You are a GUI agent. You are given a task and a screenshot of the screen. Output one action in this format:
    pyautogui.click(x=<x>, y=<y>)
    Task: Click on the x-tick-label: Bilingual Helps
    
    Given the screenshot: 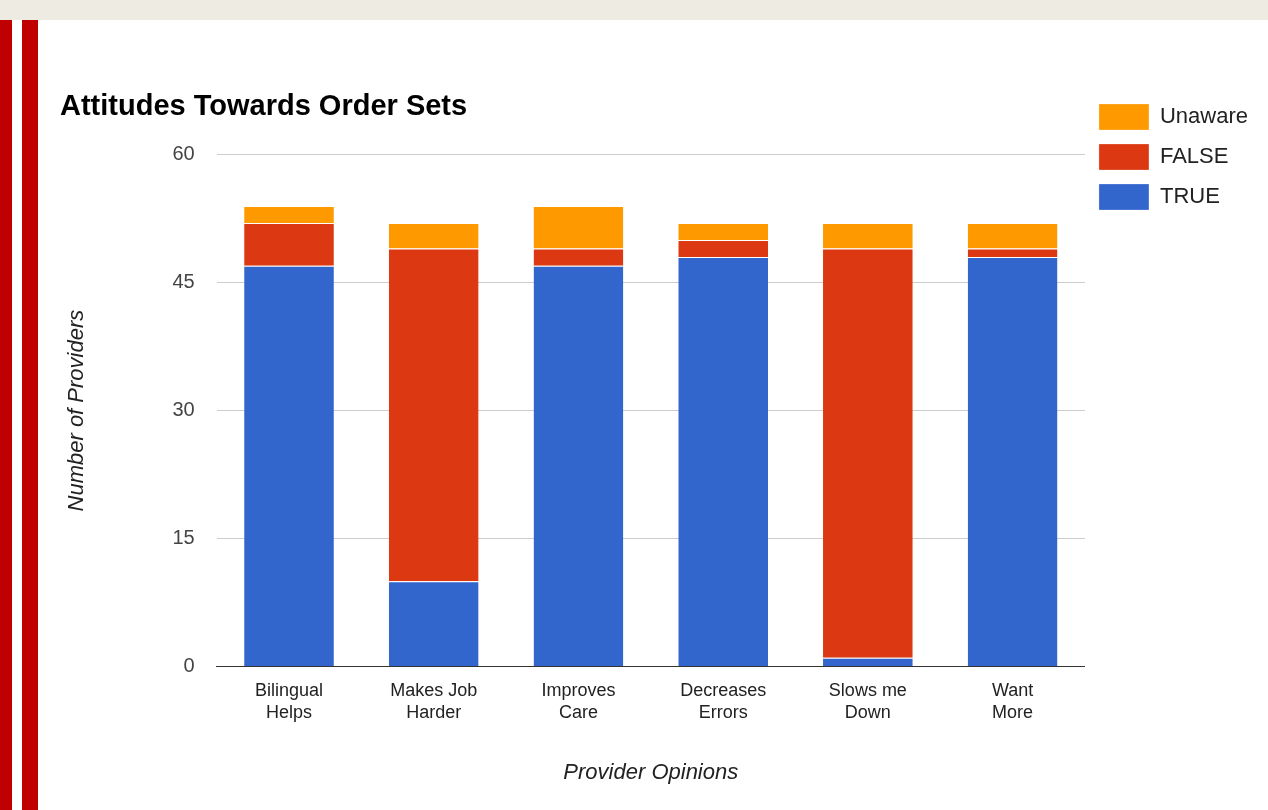 What is the action you would take?
    pyautogui.click(x=289, y=701)
    